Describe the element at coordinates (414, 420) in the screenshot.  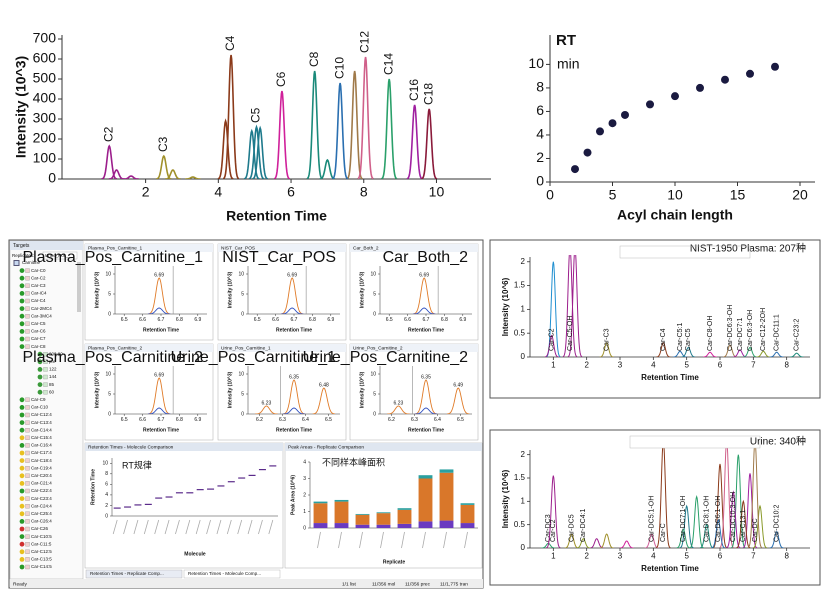
I see `x-tick-label: 6.3` at that location.